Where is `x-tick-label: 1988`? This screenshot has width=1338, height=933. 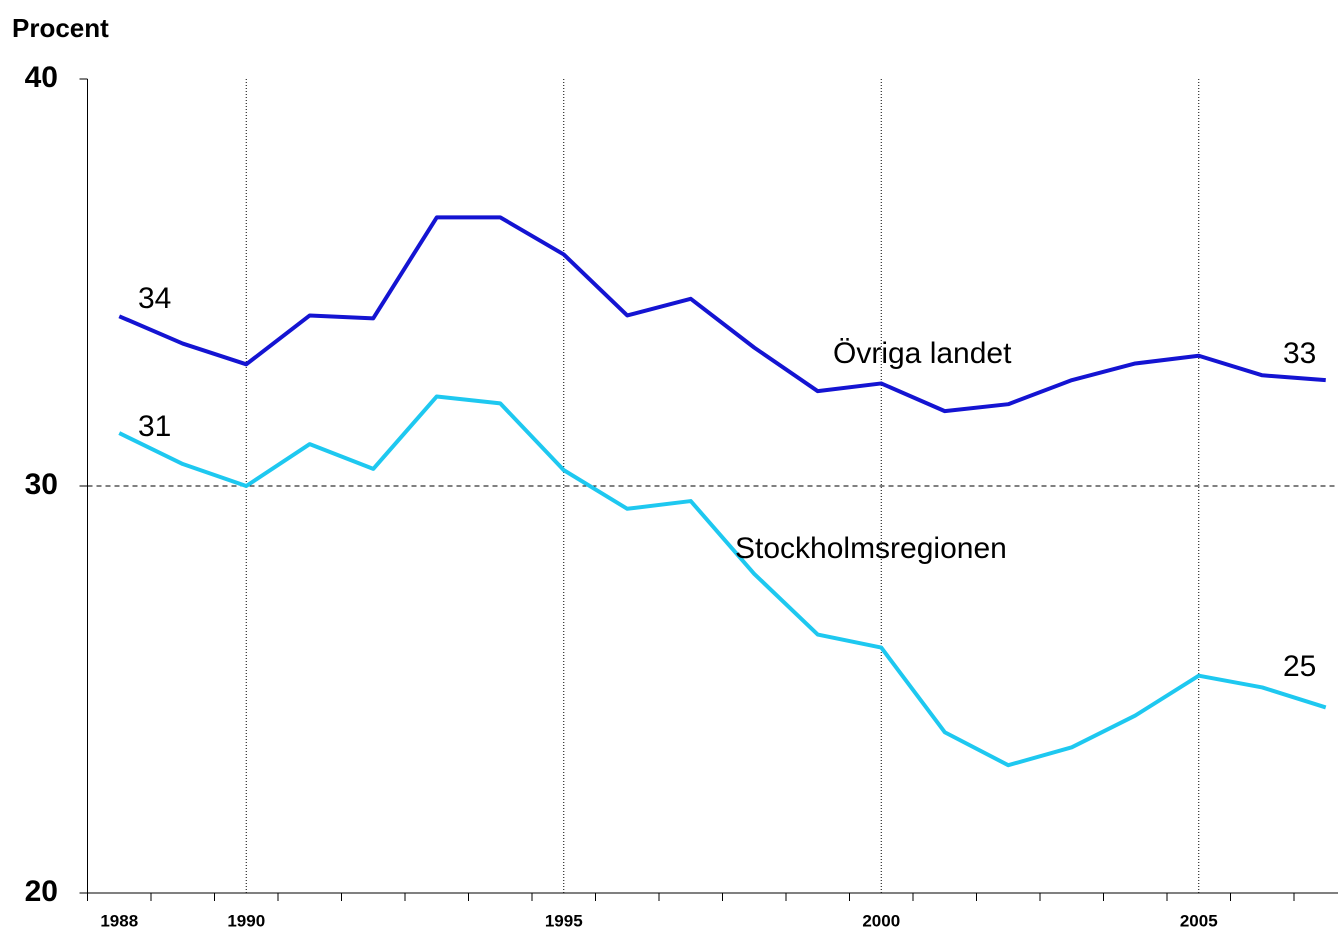
x-tick-label: 1988 is located at coordinates (119, 920).